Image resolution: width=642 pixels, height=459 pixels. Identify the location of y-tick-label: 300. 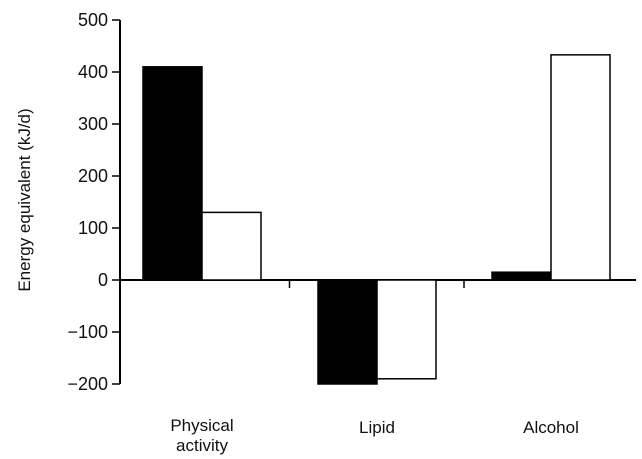
(93, 124).